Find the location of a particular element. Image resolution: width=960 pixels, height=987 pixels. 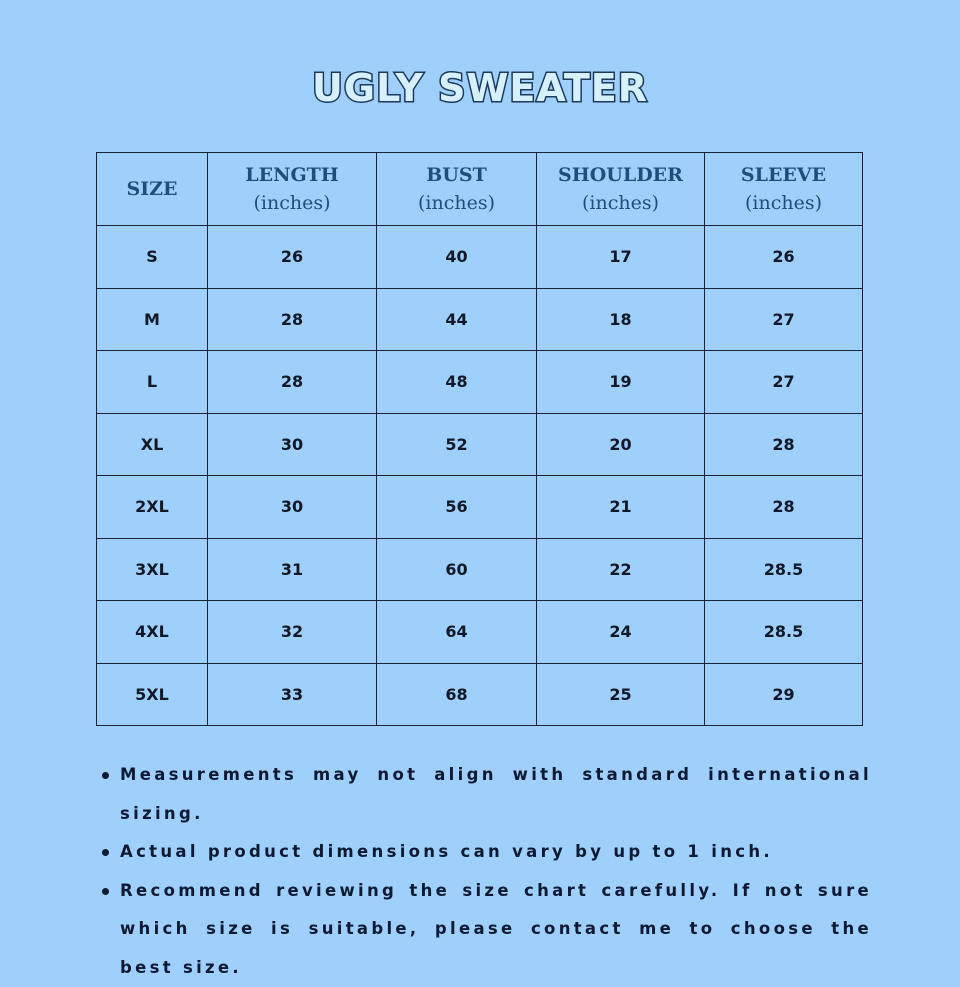

value-cell: 32 is located at coordinates (292, 632).